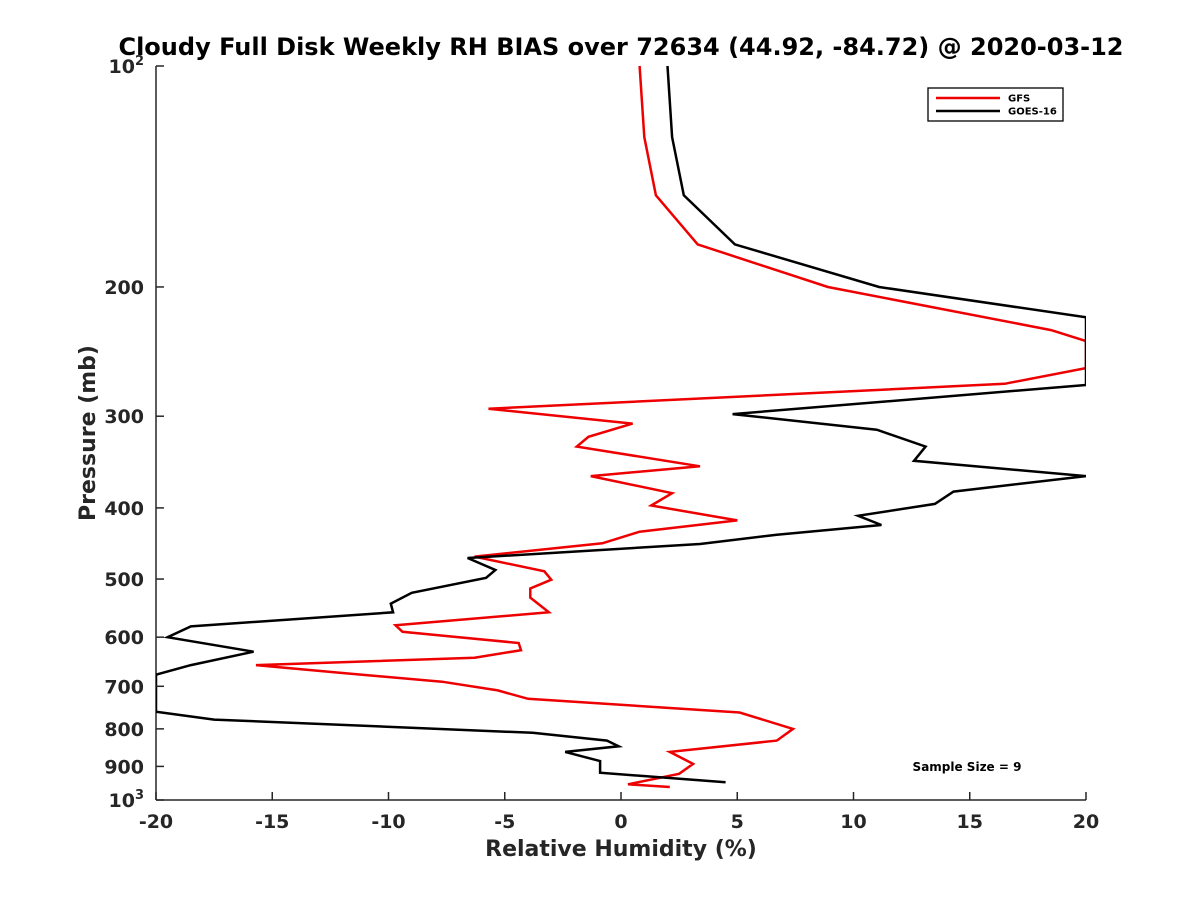 This screenshot has height=900, width=1200. I want to click on y-tick-label: 300, so click(124, 417).